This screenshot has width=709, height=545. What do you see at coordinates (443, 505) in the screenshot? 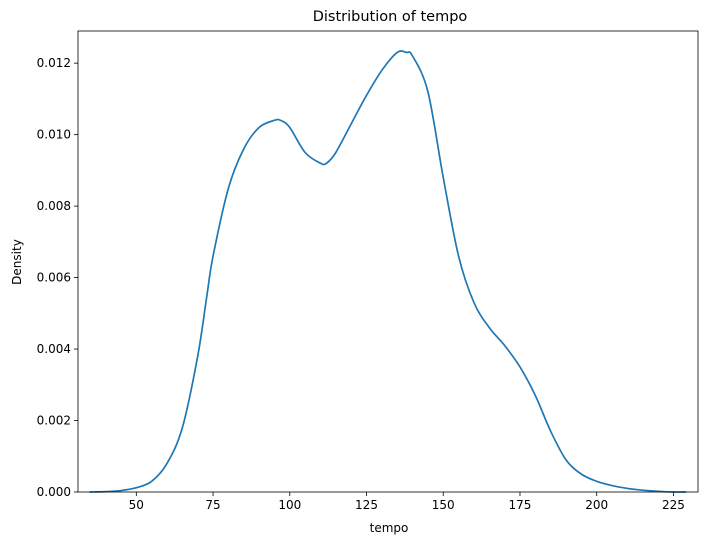
I see `x-tick-label: 150` at bounding box center [443, 505].